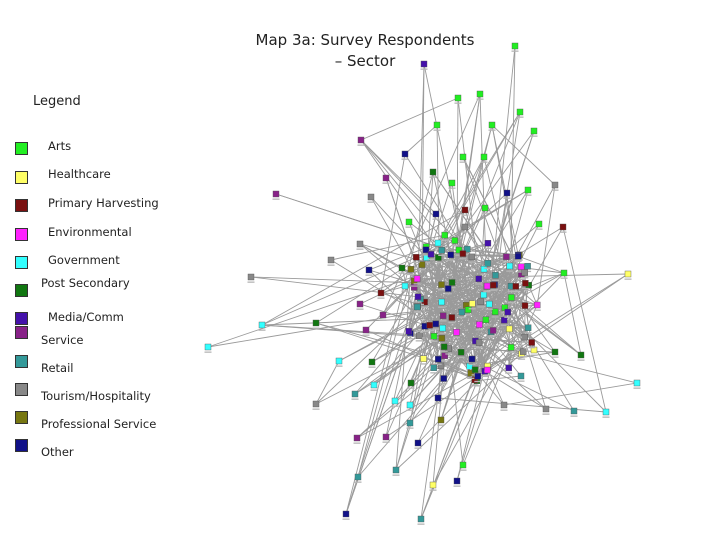 Image resolution: width=720 pixels, height=540 pixels. What do you see at coordinates (21, 177) in the screenshot?
I see `legend-swatch-healthcare` at bounding box center [21, 177].